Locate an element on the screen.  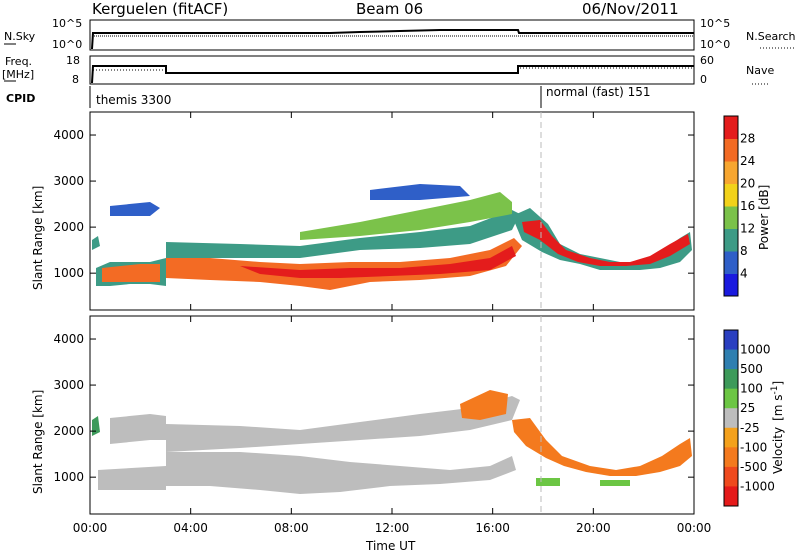
nave-label: Nave is located at coordinates (760, 70).